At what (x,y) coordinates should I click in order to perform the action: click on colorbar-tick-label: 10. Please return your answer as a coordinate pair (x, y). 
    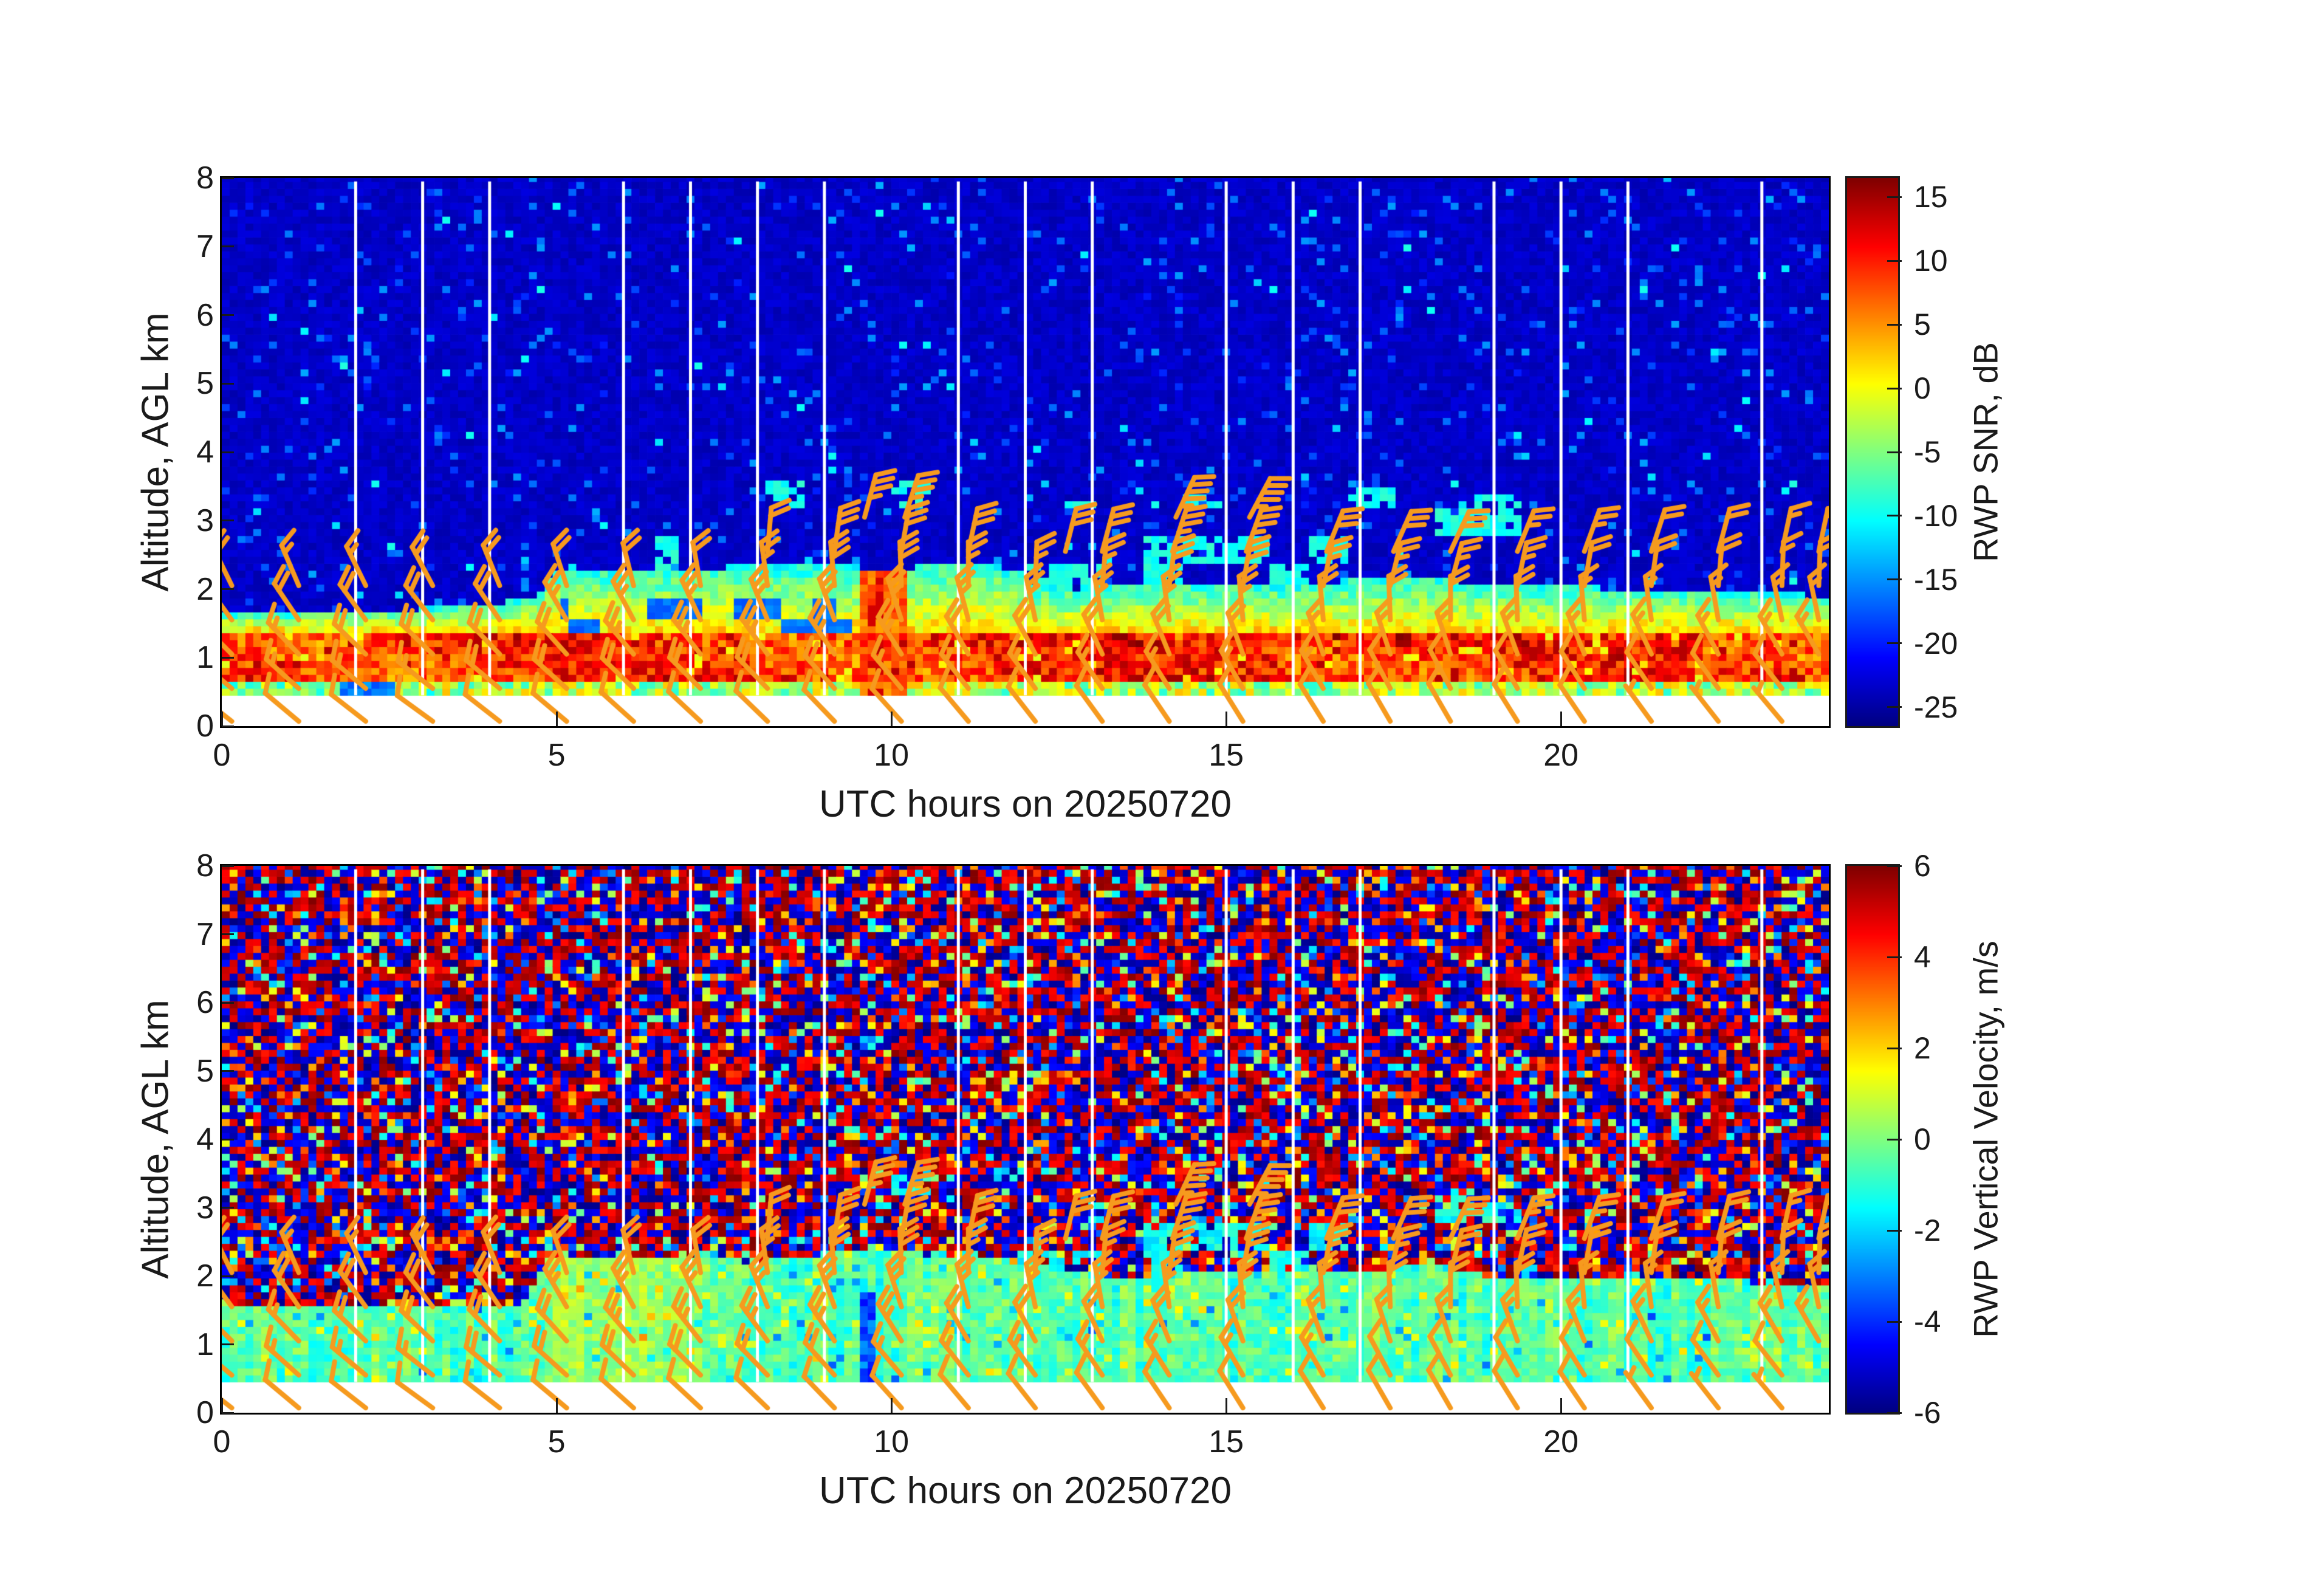
    Looking at the image, I should click on (1931, 261).